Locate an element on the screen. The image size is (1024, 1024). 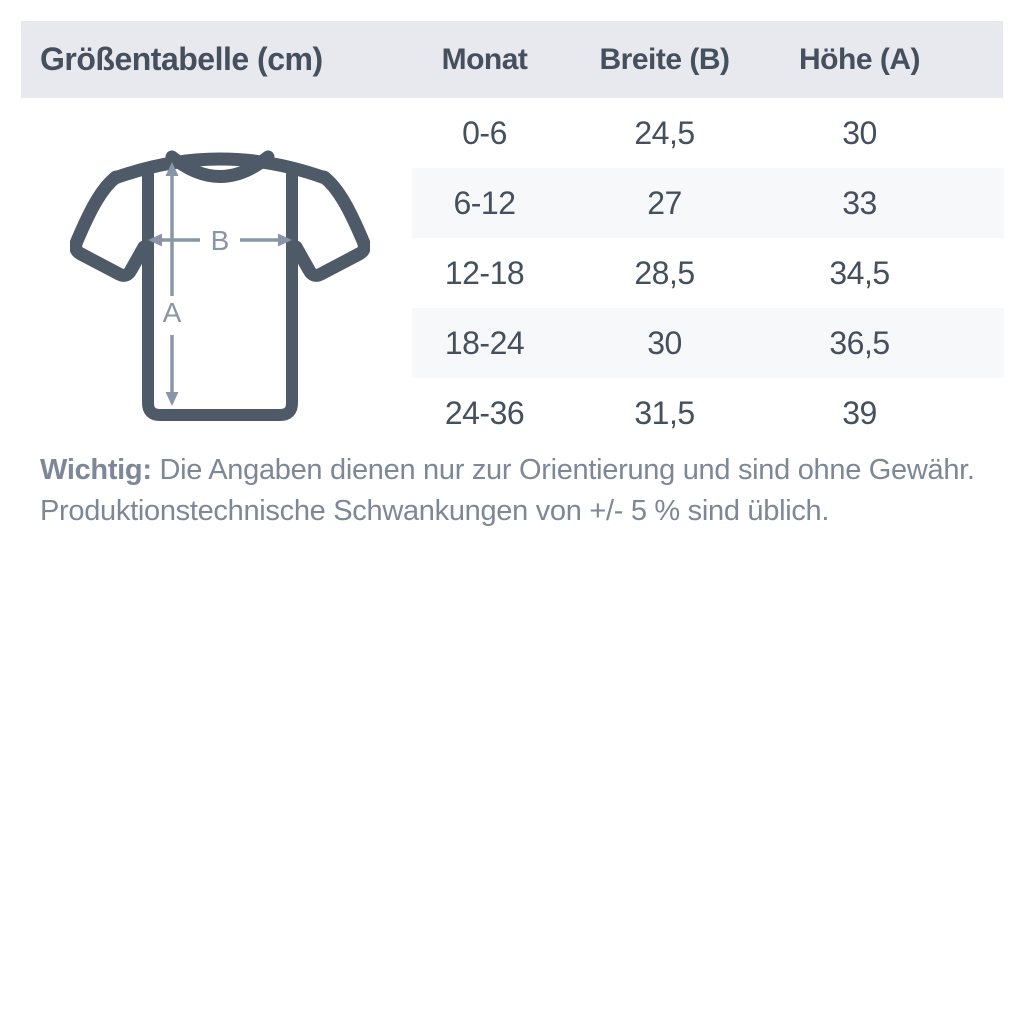
cell-breite: 31,5 is located at coordinates (664, 412).